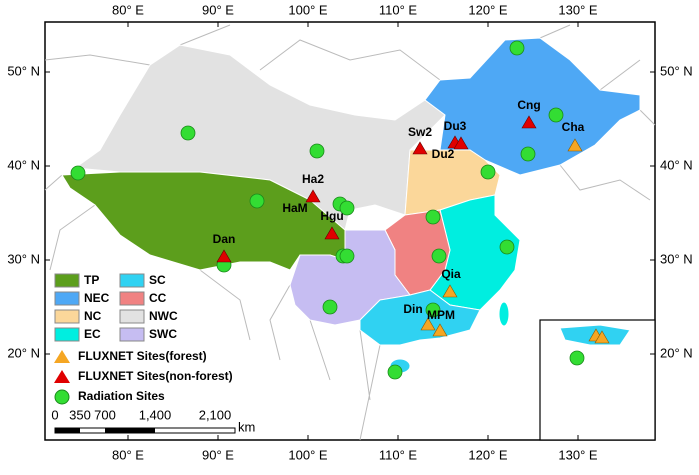  What do you see at coordinates (142, 356) in the screenshot?
I see `legend-label: FLUXNET Sites(forest)` at bounding box center [142, 356].